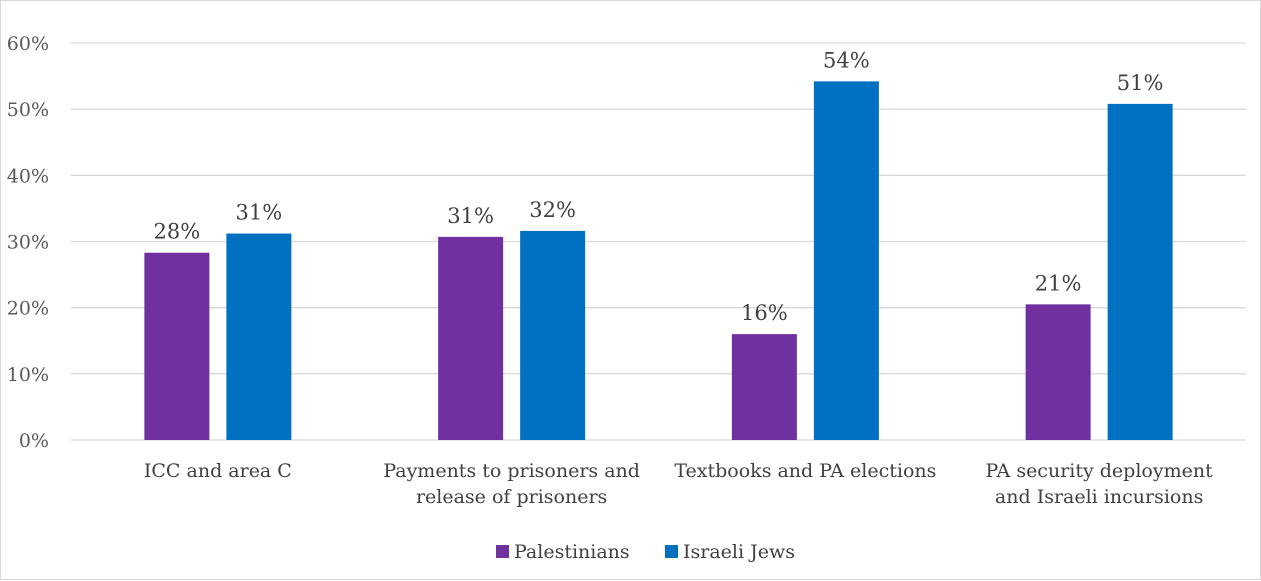  What do you see at coordinates (764, 313) in the screenshot?
I see `data-label: 16%` at bounding box center [764, 313].